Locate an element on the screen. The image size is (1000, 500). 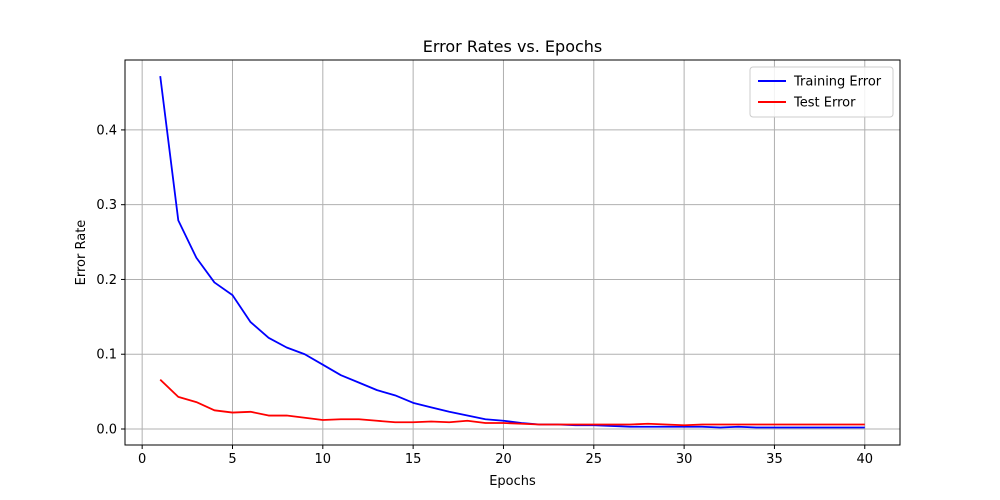
y-tick-label: 0.4 is located at coordinates (106, 130).